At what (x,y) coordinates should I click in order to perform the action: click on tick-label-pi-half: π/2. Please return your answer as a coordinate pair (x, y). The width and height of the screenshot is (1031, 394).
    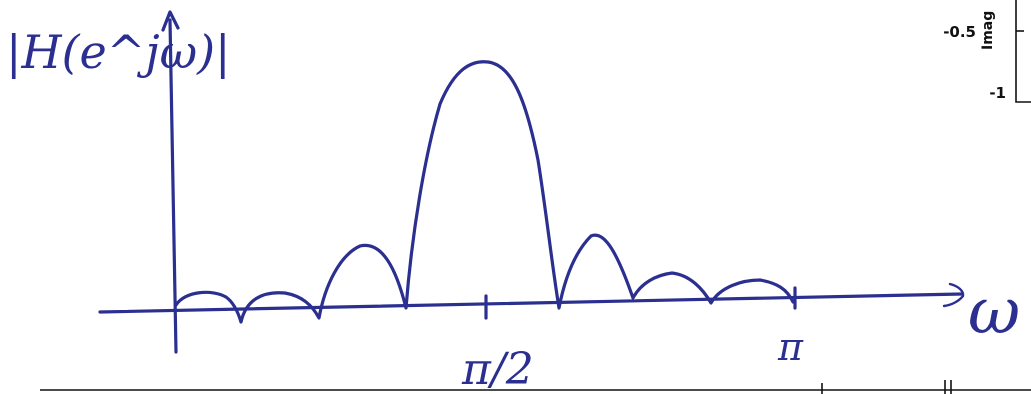
    Looking at the image, I should click on (497, 369).